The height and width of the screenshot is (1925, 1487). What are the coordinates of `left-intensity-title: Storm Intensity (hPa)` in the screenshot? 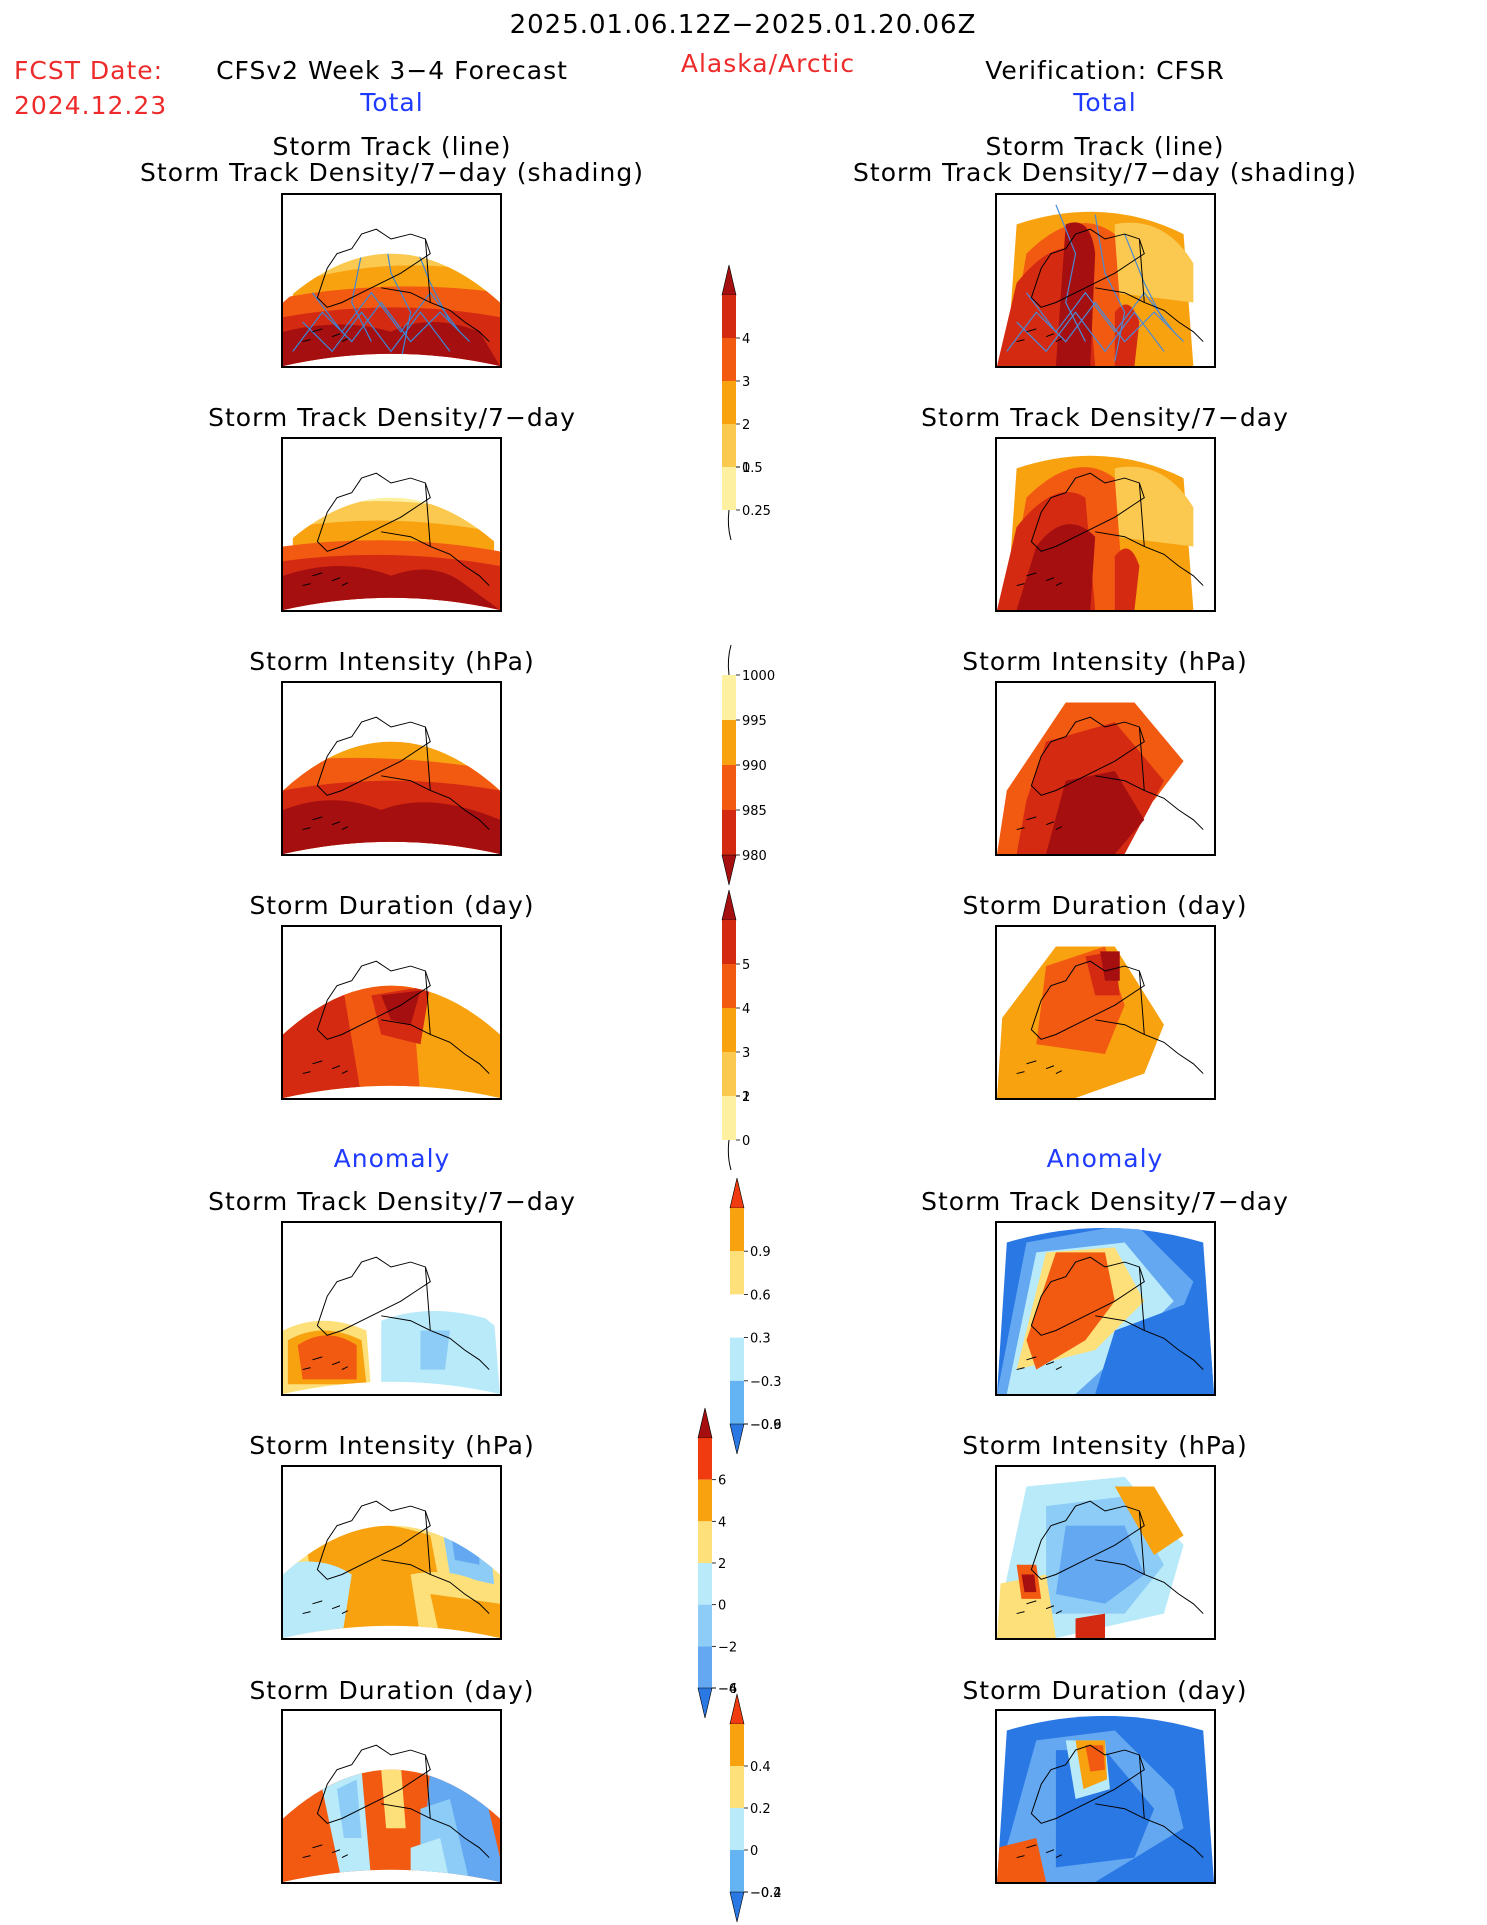 It's located at (392, 661).